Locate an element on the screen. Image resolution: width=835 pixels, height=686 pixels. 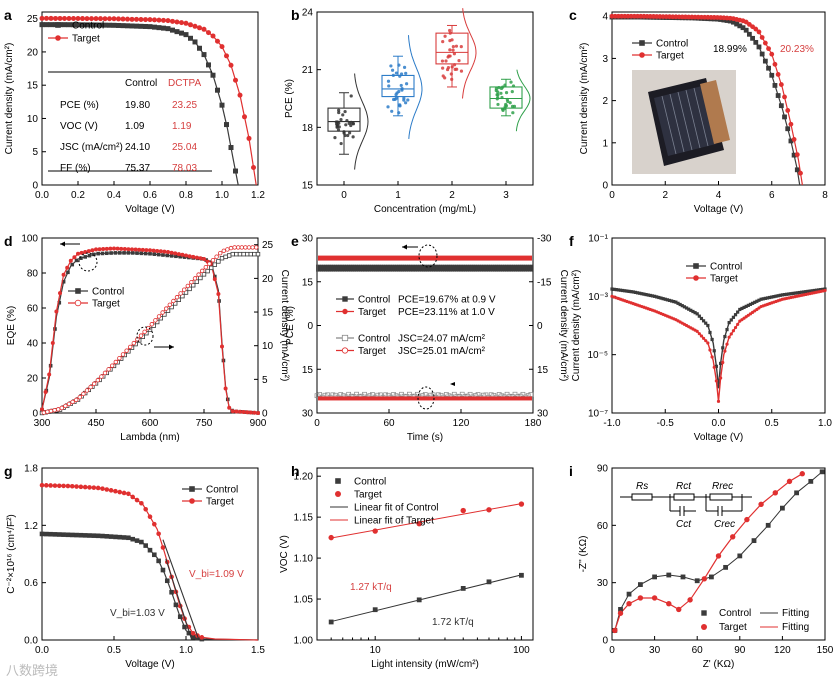
panel-i-control-point is located at coordinates (654, 577).